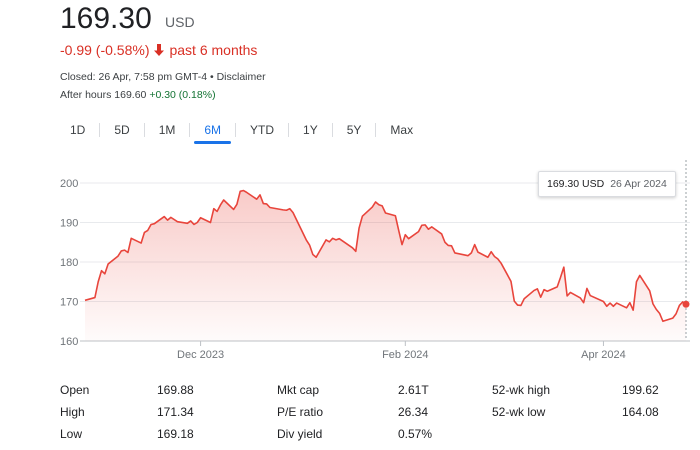  I want to click on tooltip-date: 26 Apr 2024, so click(638, 184).